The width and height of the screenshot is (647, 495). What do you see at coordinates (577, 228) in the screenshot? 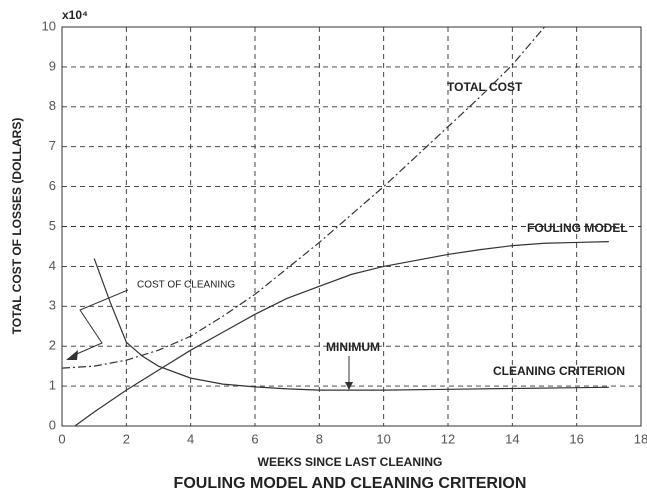
I see `series-label: FOULING MODEL` at bounding box center [577, 228].